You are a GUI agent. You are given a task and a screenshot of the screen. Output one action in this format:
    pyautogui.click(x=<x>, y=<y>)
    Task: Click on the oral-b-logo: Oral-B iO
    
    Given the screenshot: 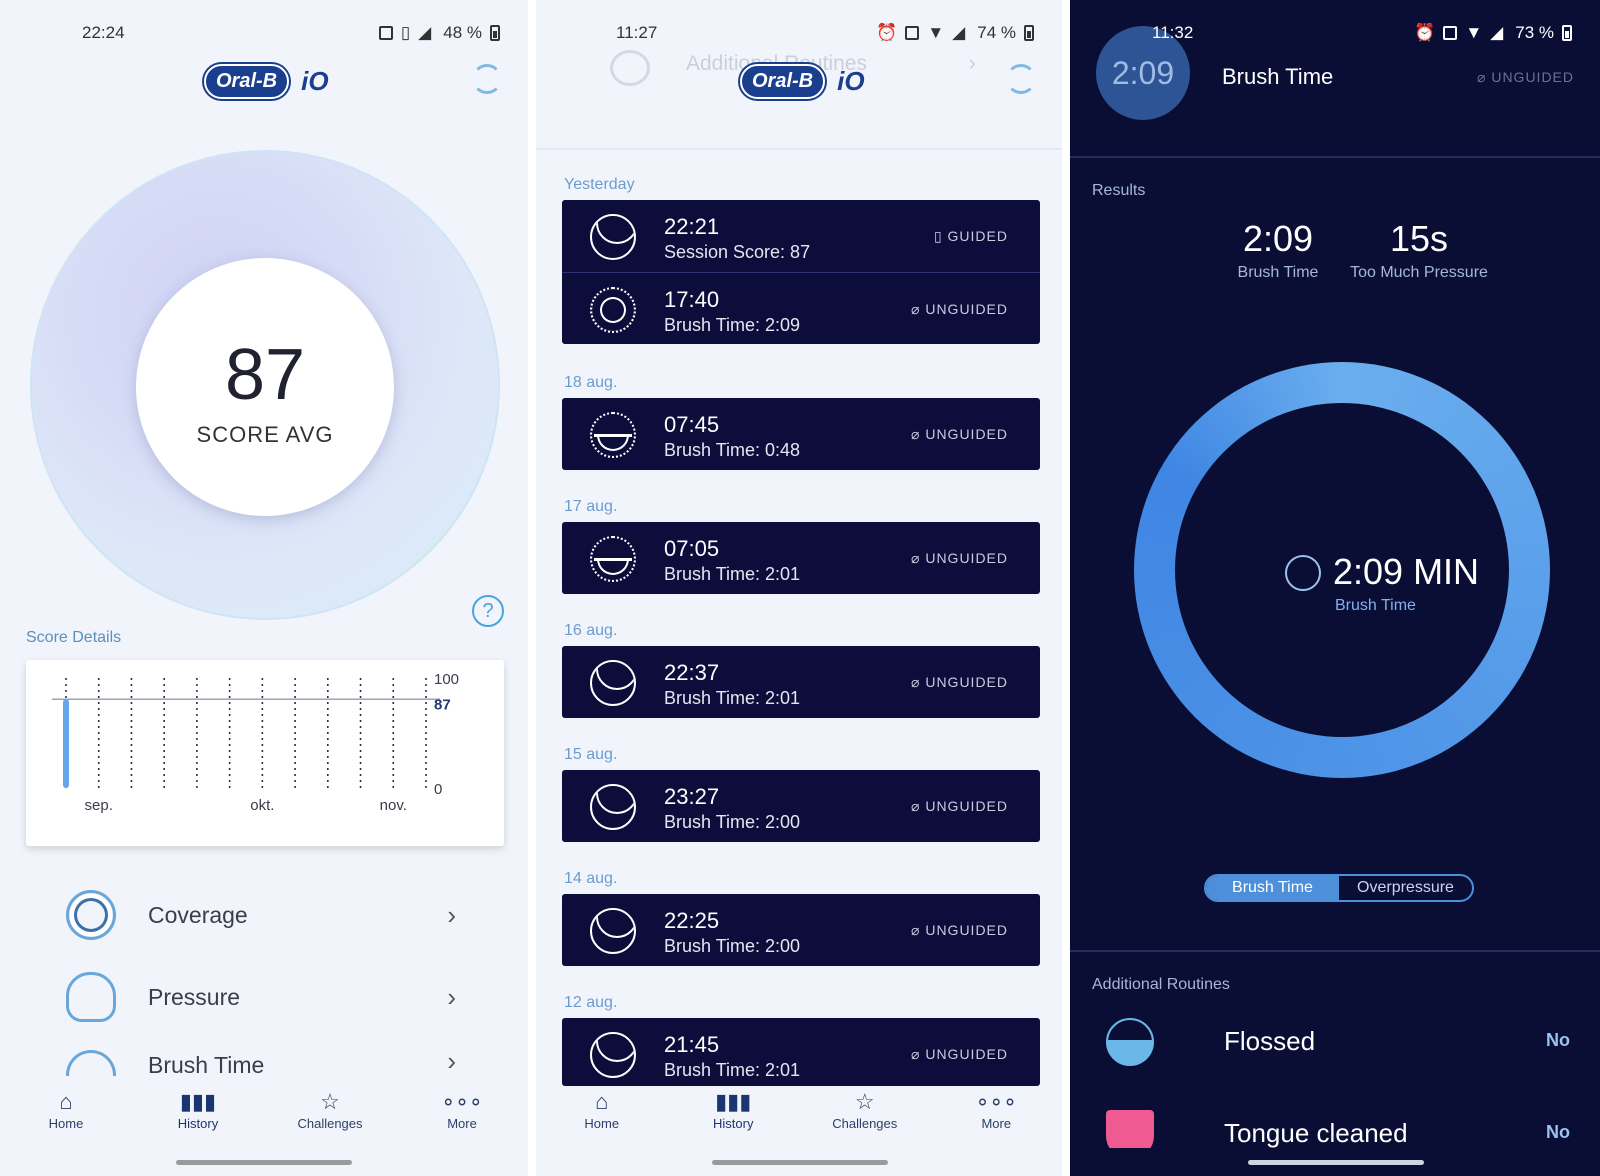 What is the action you would take?
    pyautogui.click(x=266, y=81)
    